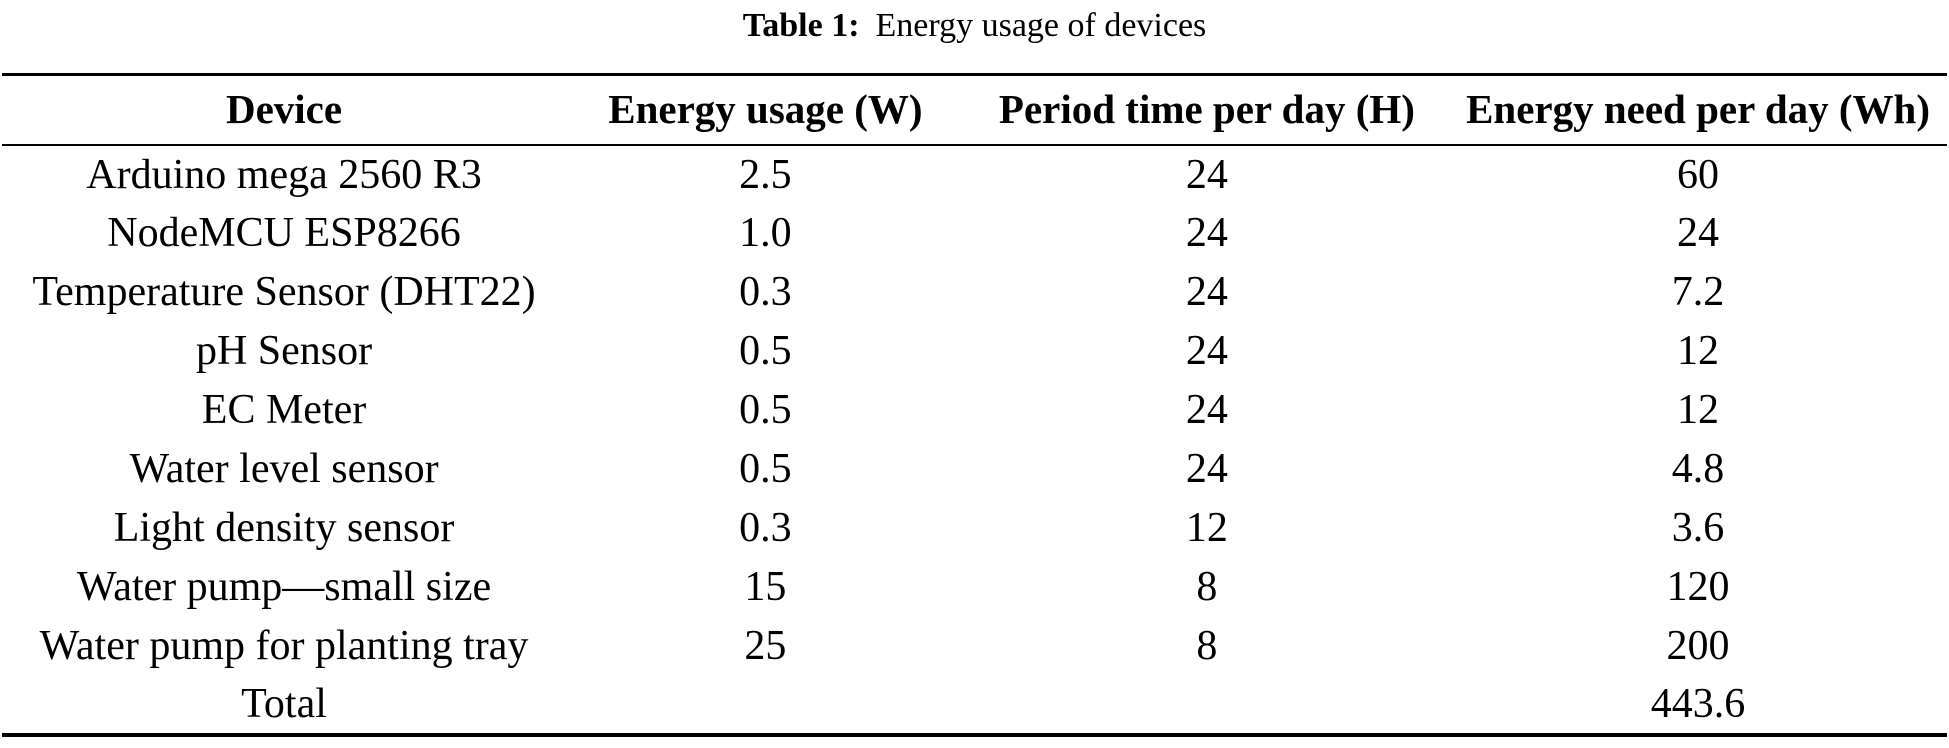 The width and height of the screenshot is (1949, 748). Describe the element at coordinates (974, 351) in the screenshot. I see `table-row: pH Sensor 0.5 24 12` at that location.